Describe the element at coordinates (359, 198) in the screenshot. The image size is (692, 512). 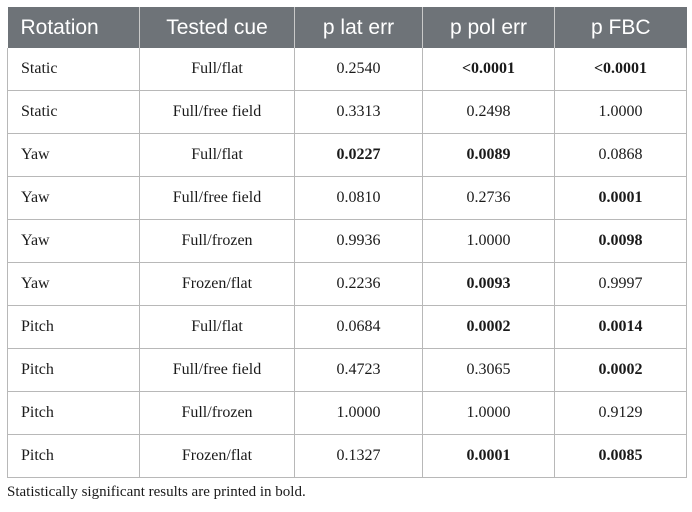
I see `cell-p-lat-err: 0.0810` at that location.